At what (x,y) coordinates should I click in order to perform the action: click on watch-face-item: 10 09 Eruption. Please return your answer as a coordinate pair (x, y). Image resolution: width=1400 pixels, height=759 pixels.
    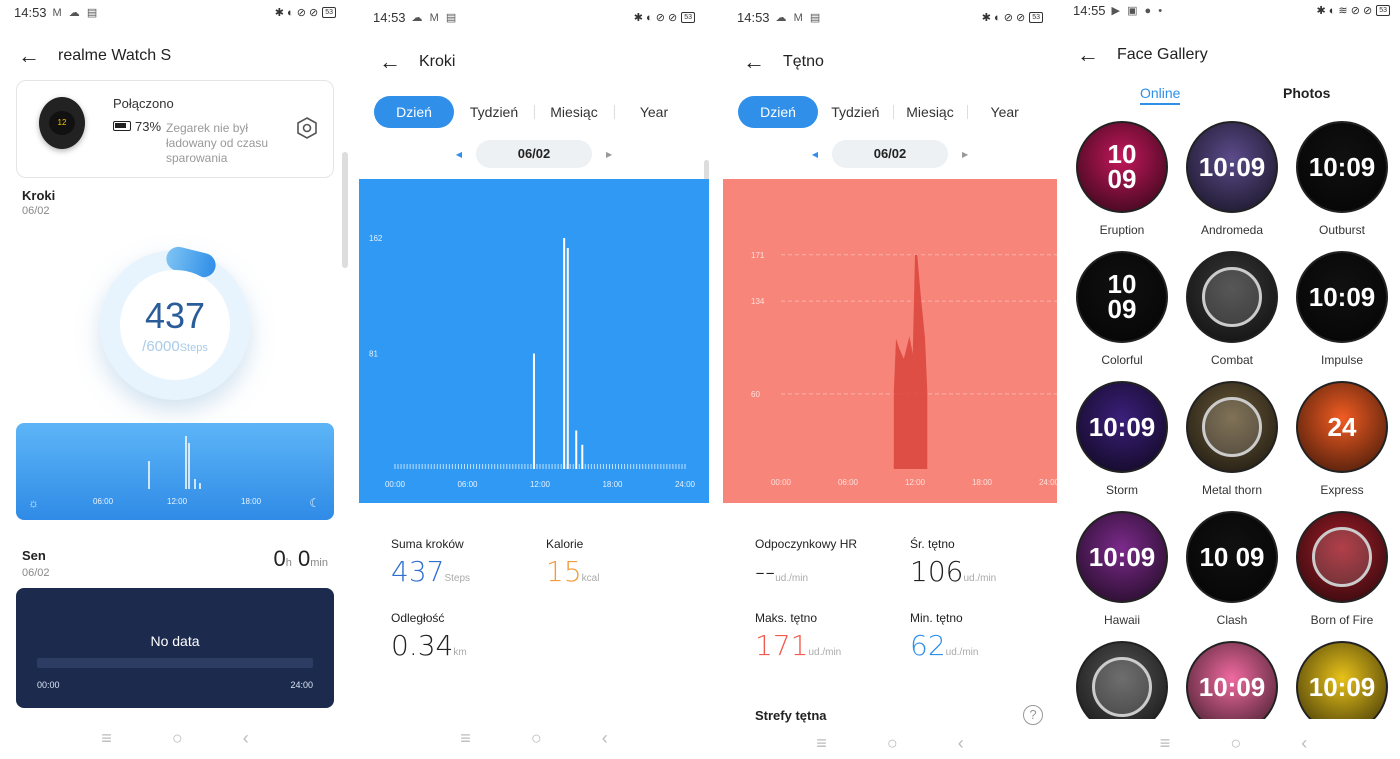
    Looking at the image, I should click on (1122, 179).